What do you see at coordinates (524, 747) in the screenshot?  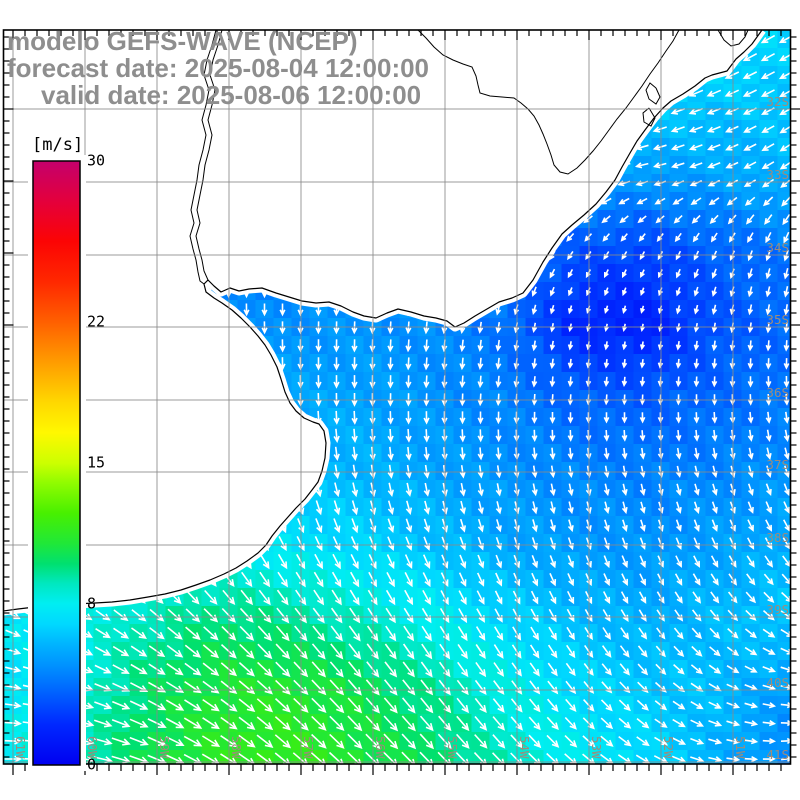 I see `lon-label-54W: 54W` at bounding box center [524, 747].